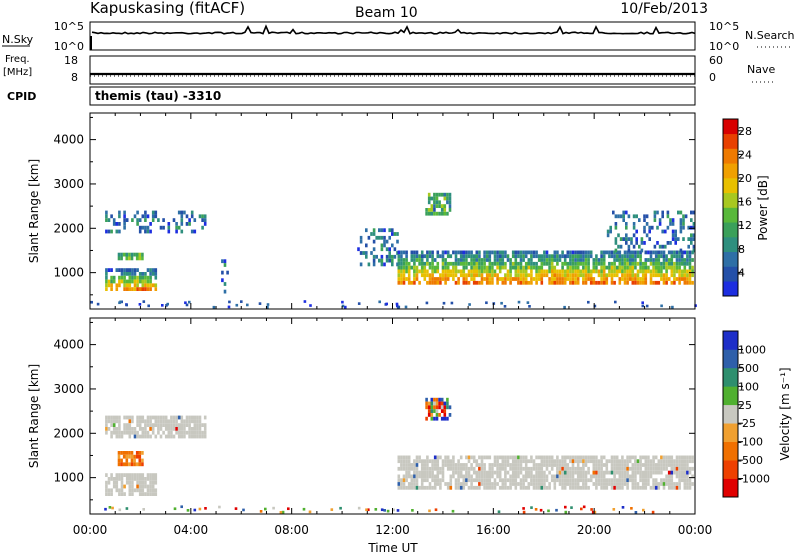  Describe the element at coordinates (68, 478) in the screenshot. I see `velocity-ytick-label: 1000` at that location.